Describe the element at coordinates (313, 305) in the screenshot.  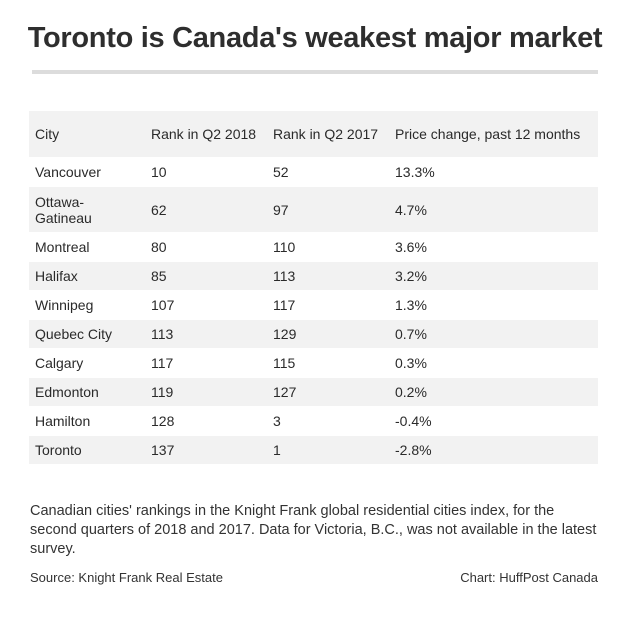
I see `table-row: Winnipeg 107 117 1.3%` at that location.